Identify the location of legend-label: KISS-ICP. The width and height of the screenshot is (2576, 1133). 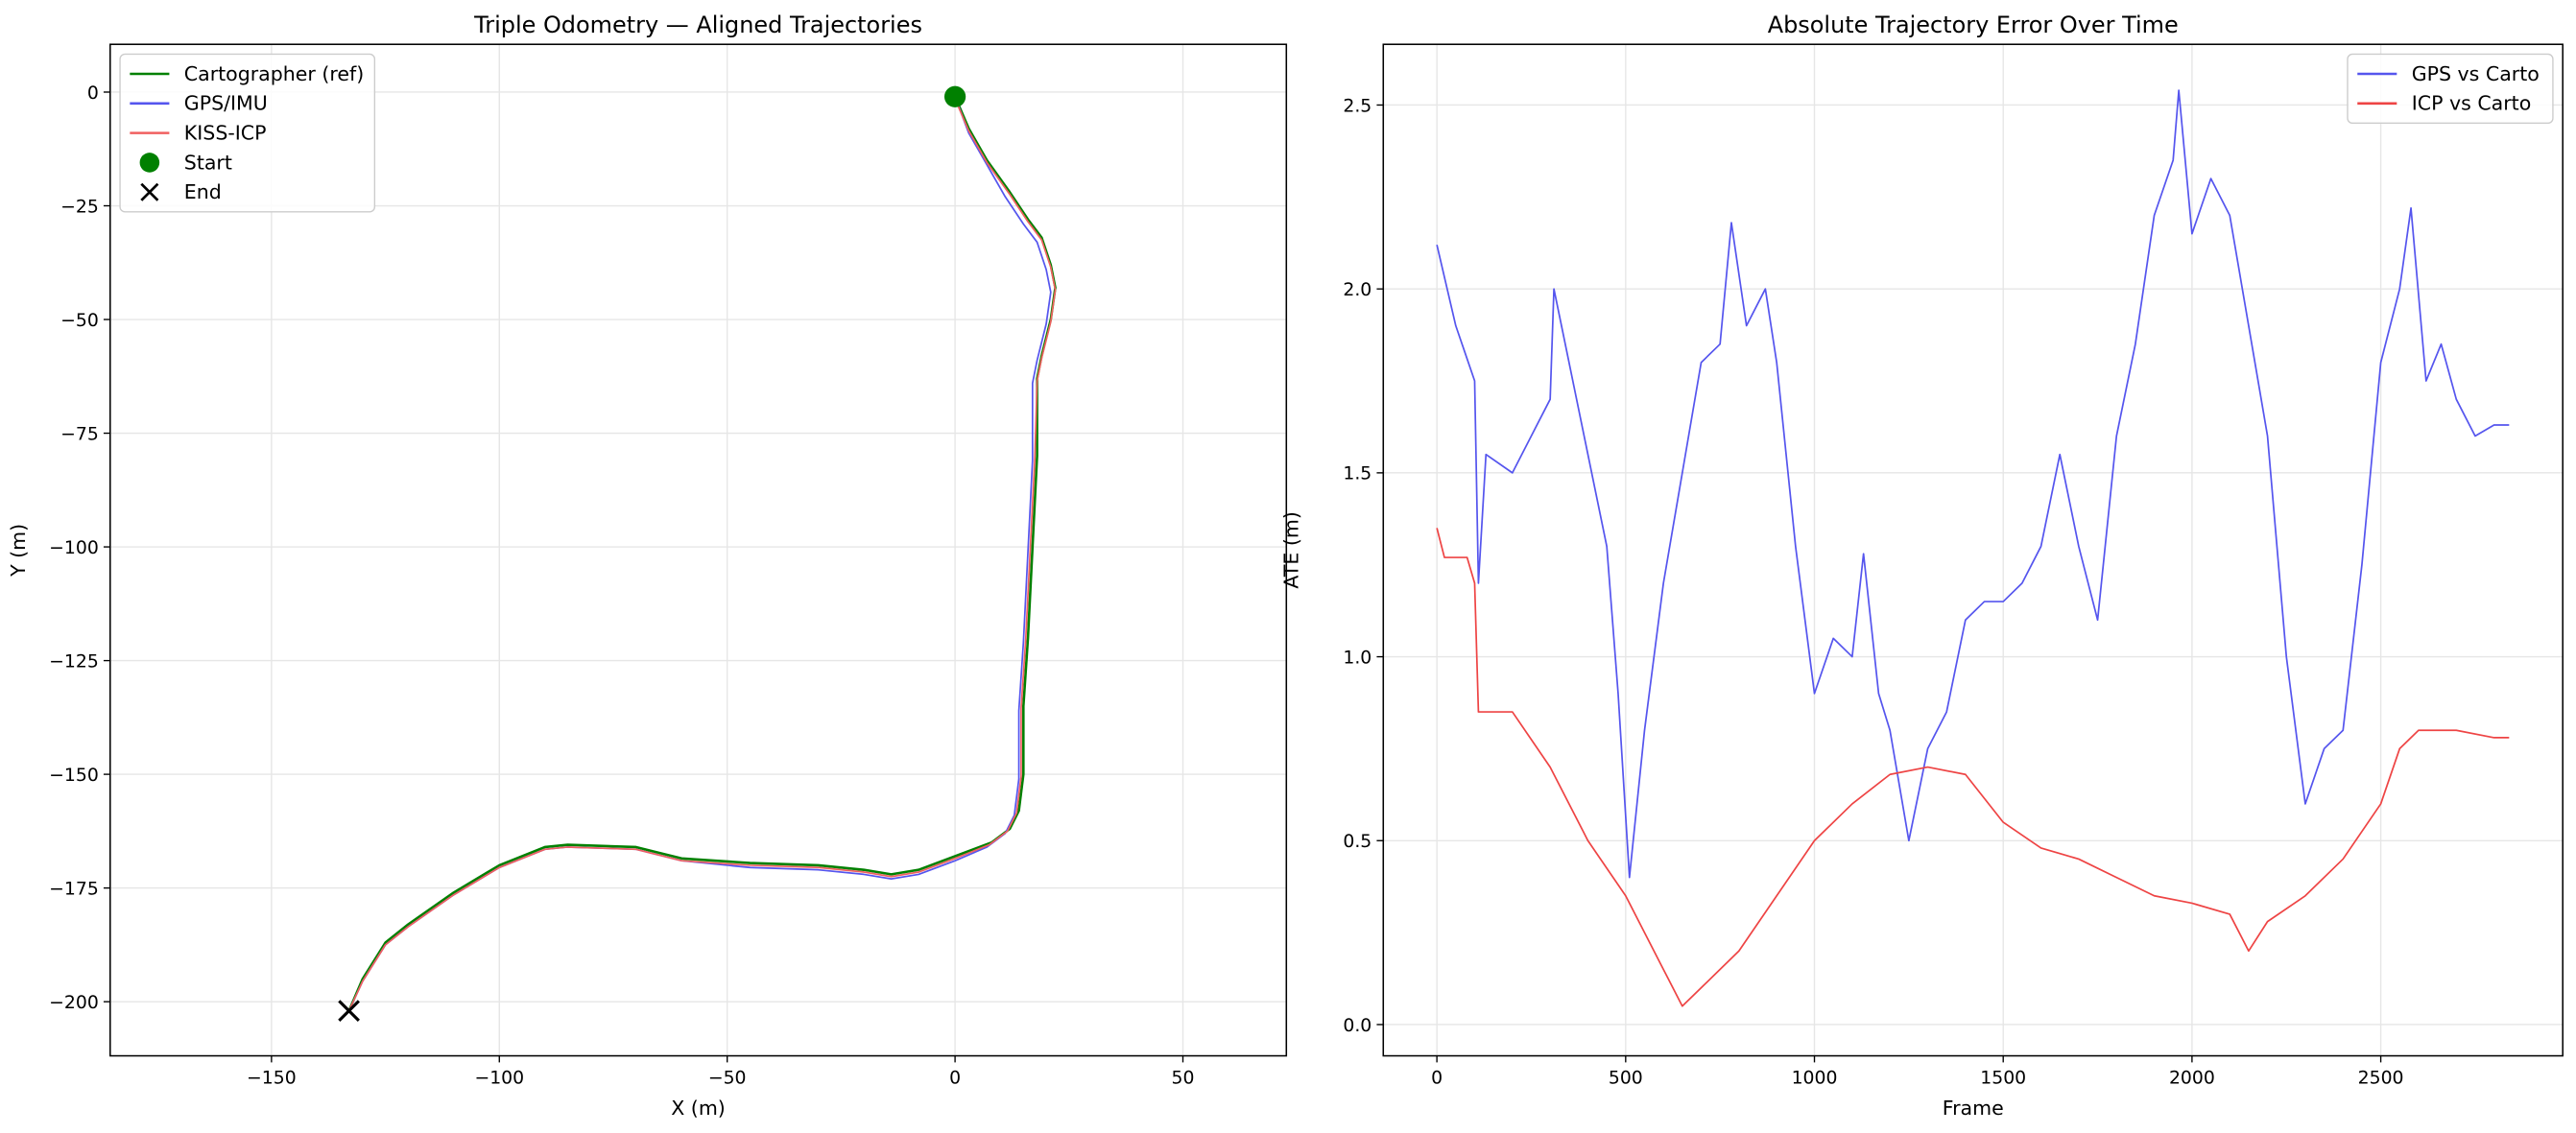
(225, 132).